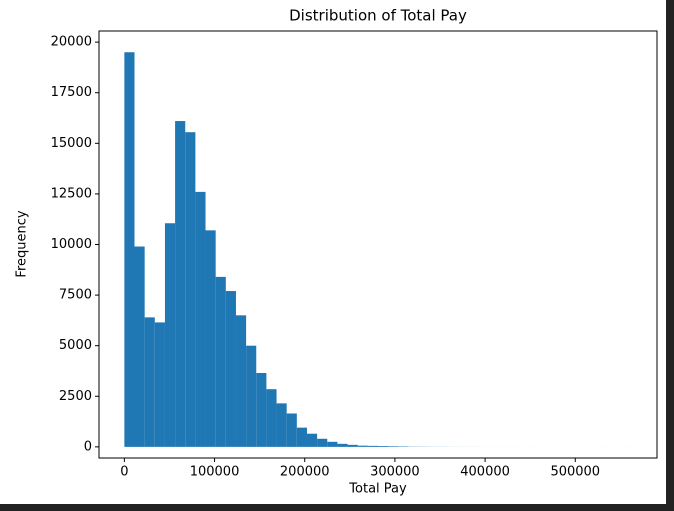 This screenshot has width=674, height=511. Describe the element at coordinates (88, 446) in the screenshot. I see `y-tick-label: 0` at that location.